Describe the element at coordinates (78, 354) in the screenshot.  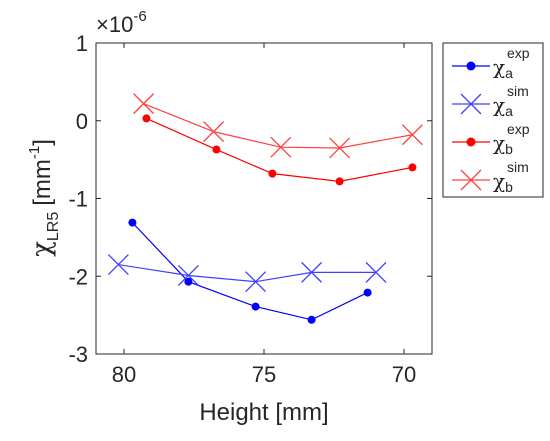
I see `y-tick-label: -3` at that location.